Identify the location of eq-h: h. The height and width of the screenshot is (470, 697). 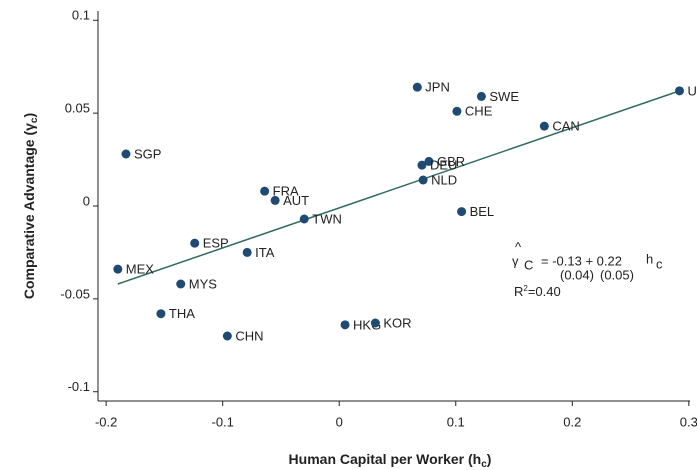
(649, 258).